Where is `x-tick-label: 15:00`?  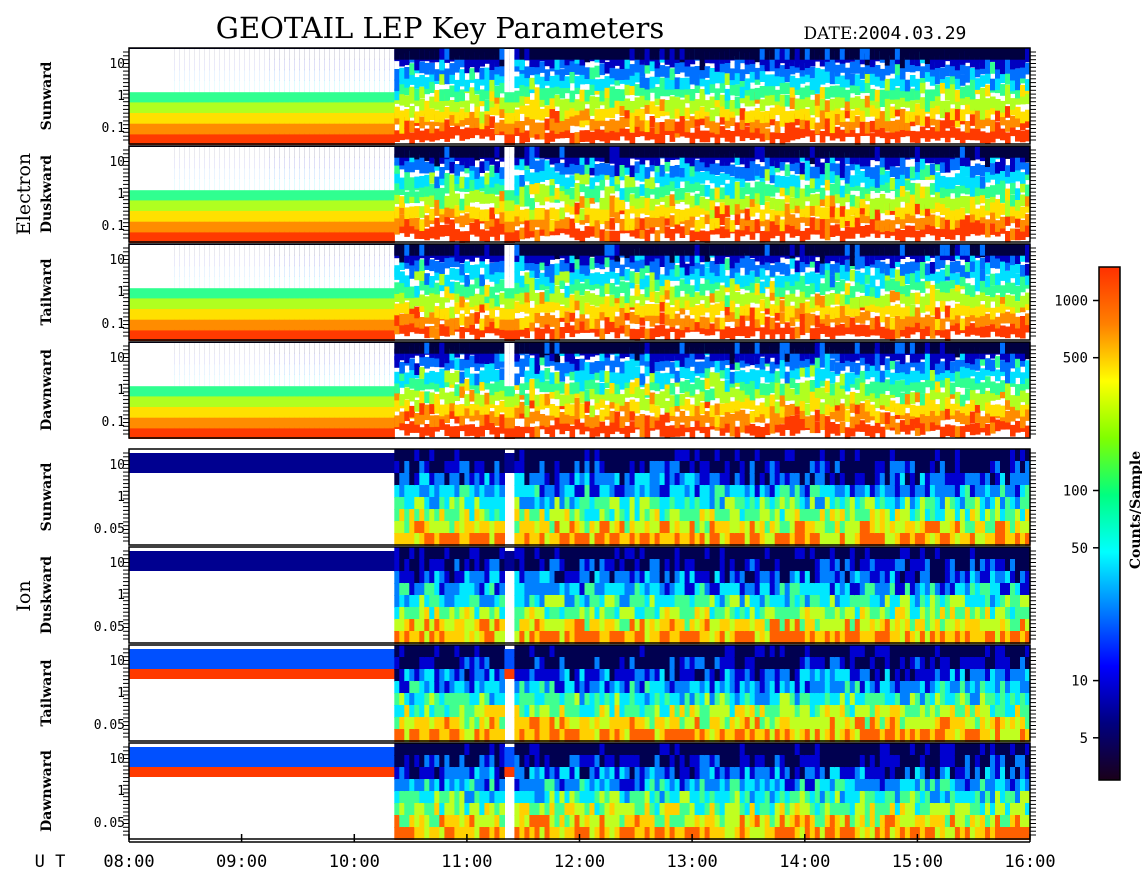
x-tick-label: 15:00 is located at coordinates (917, 862).